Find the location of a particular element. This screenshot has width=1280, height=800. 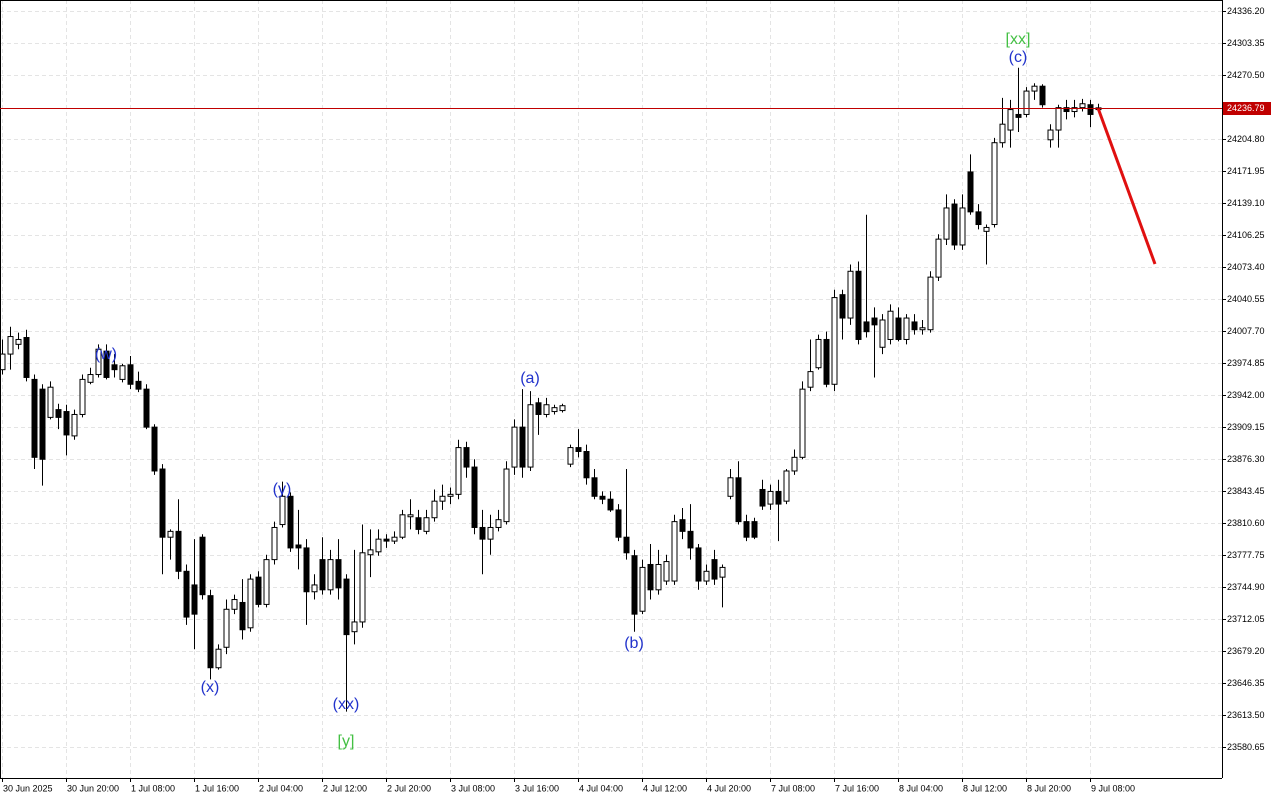

y-tick-label: 23777.75 is located at coordinates (1246, 555).